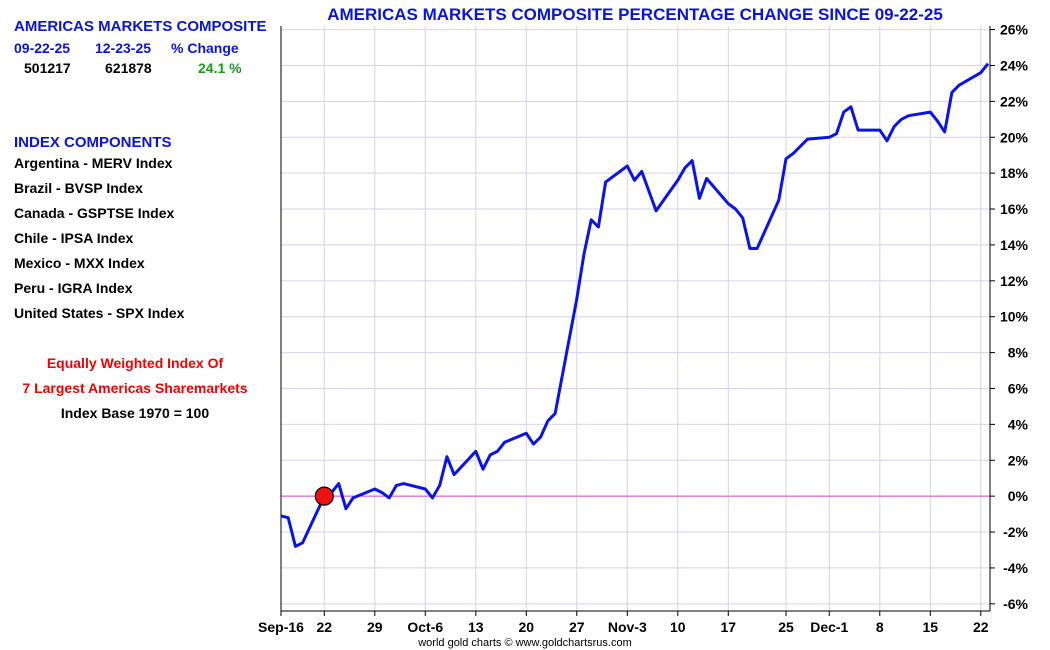 The width and height of the screenshot is (1050, 650). What do you see at coordinates (42, 48) in the screenshot?
I see `start-date-header: 09-22-25` at bounding box center [42, 48].